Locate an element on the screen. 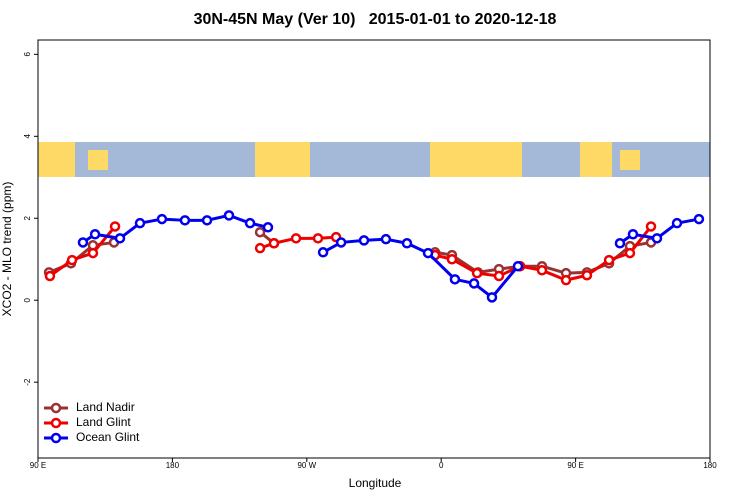 The image size is (750, 500). x-tick-label: 0 is located at coordinates (441, 465).